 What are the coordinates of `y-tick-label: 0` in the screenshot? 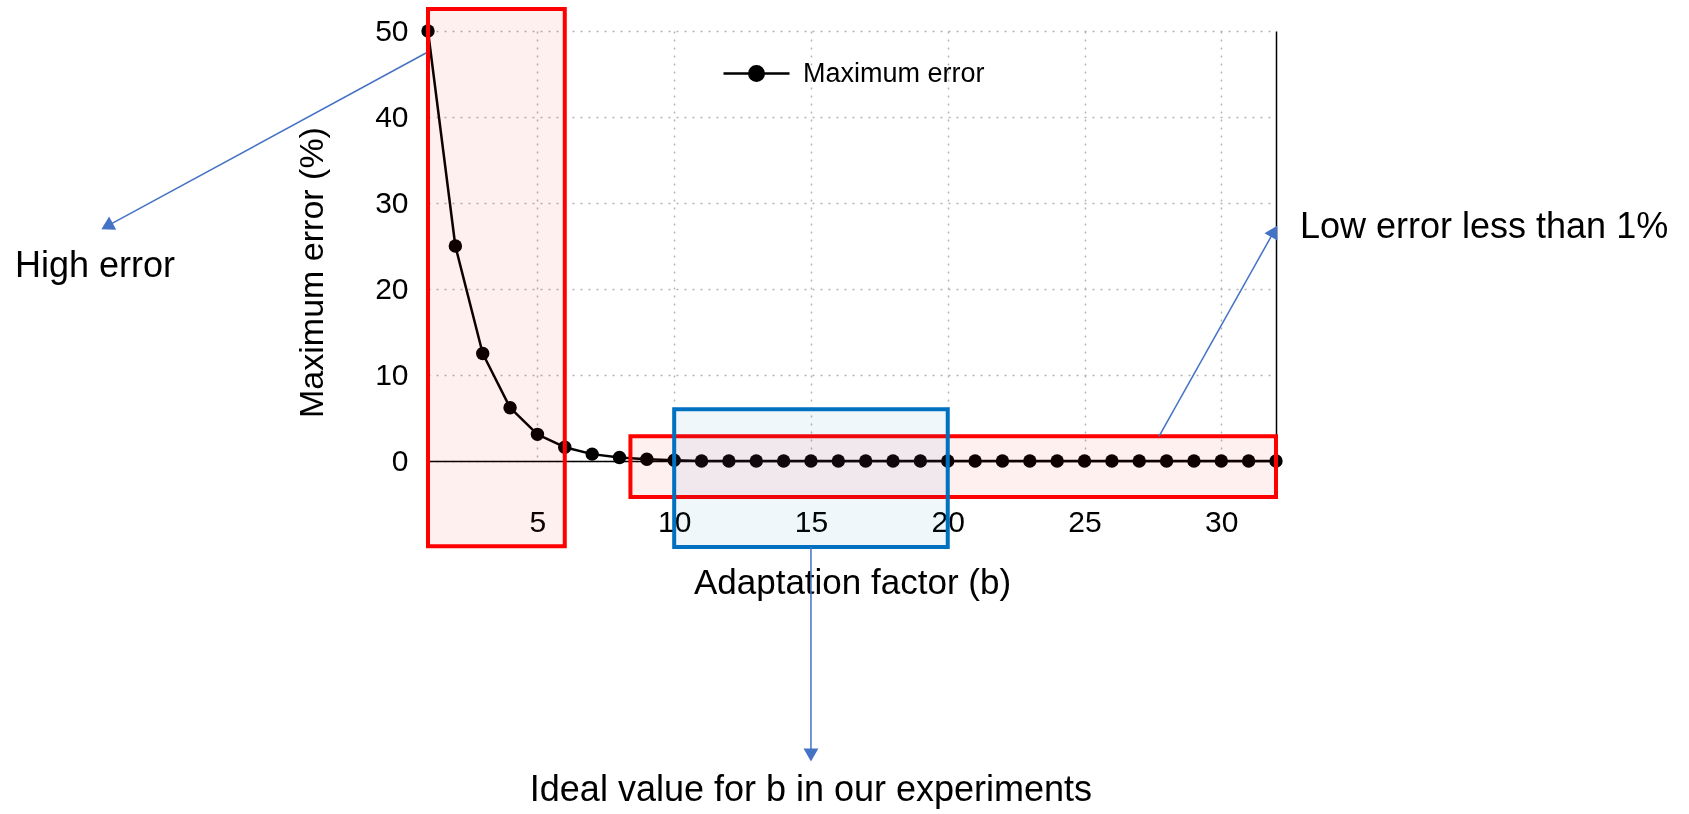 It's located at (400, 460).